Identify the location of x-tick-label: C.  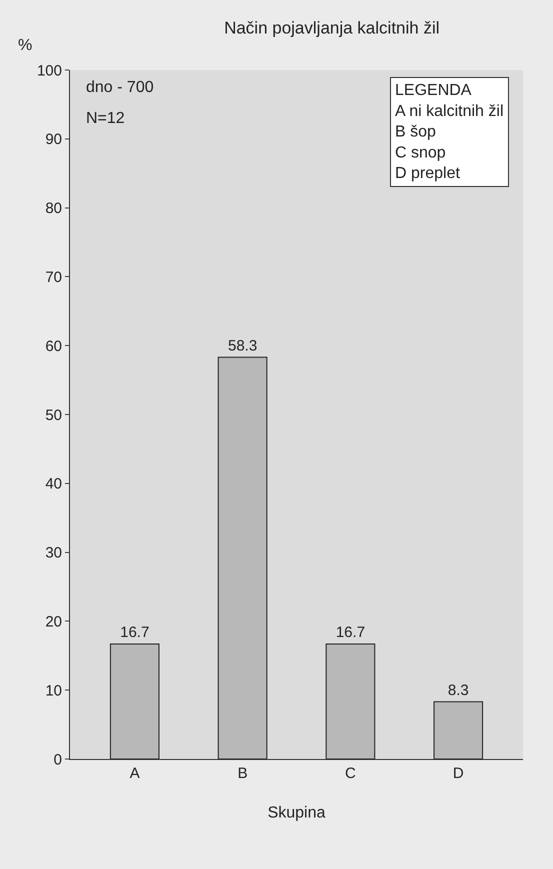
(350, 773).